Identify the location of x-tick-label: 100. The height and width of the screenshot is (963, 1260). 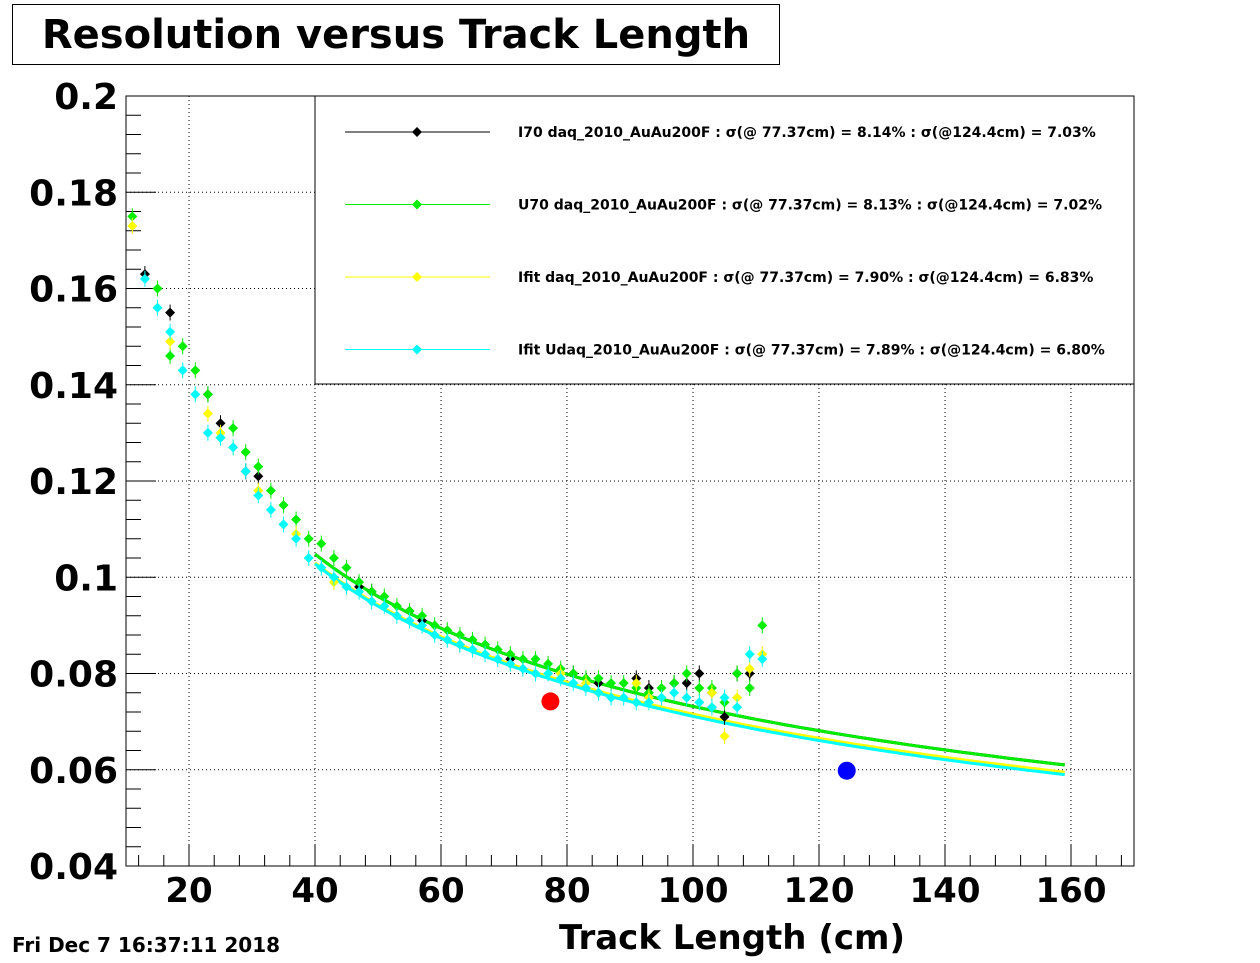
(693, 891).